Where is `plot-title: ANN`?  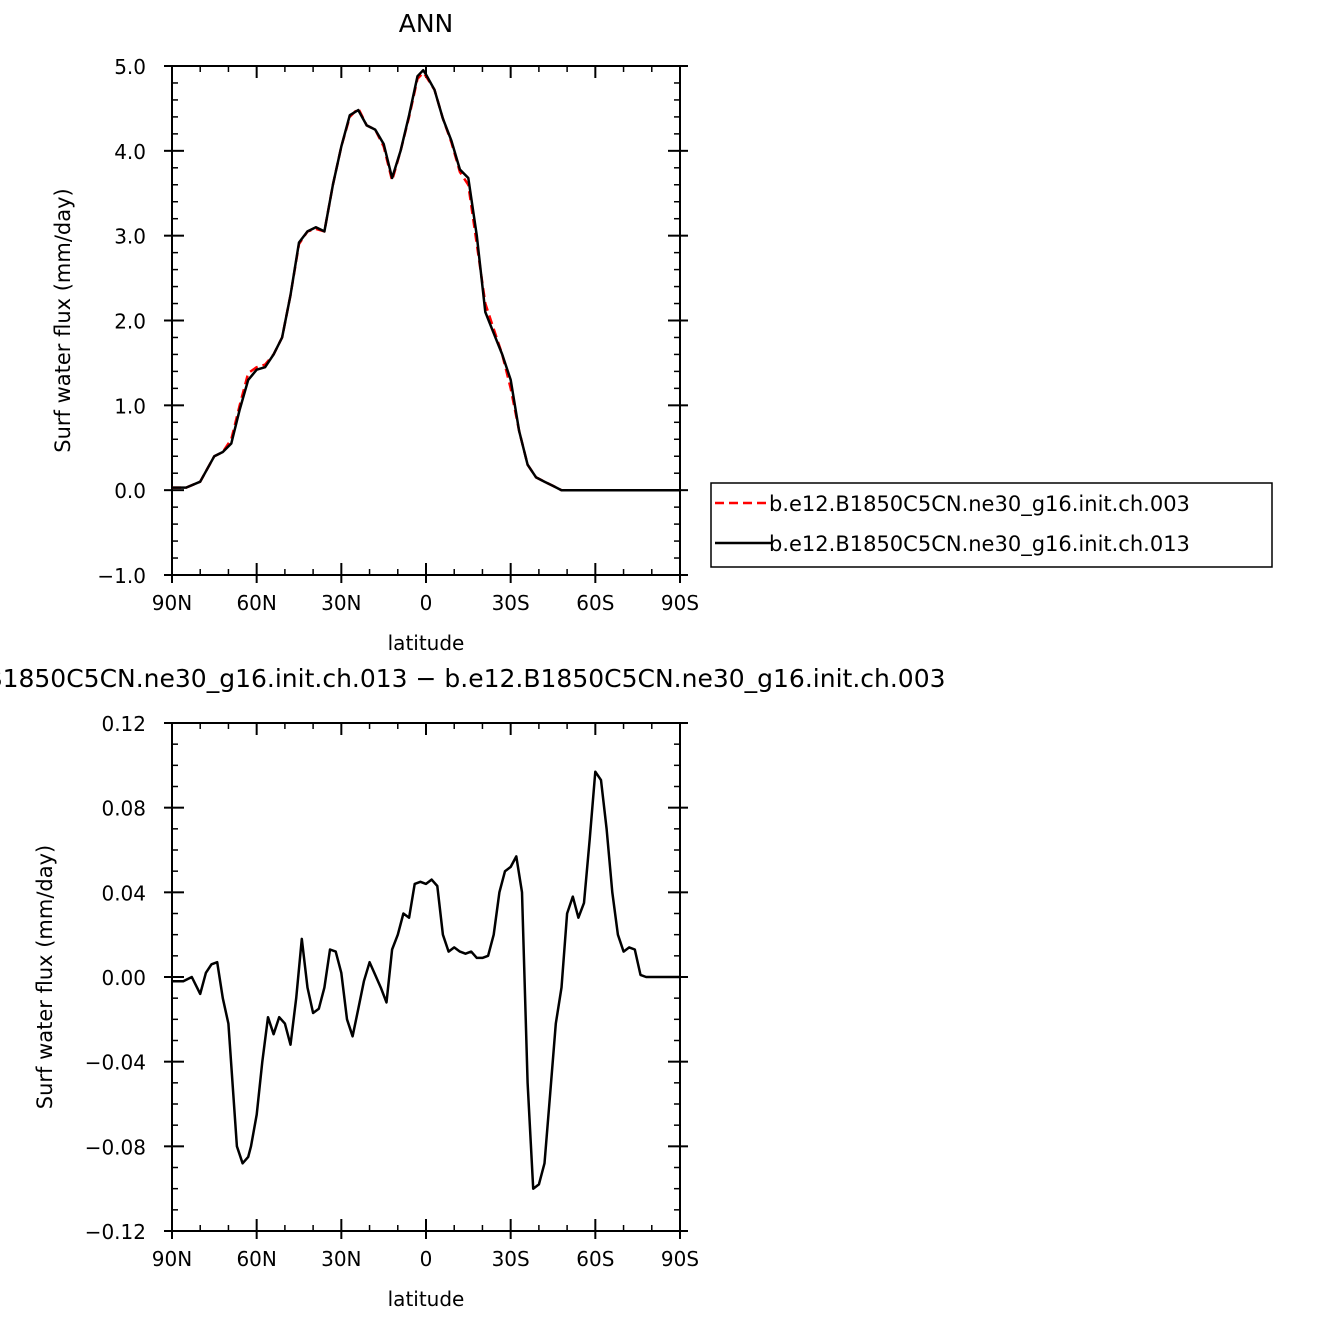
plot-title: ANN is located at coordinates (426, 23).